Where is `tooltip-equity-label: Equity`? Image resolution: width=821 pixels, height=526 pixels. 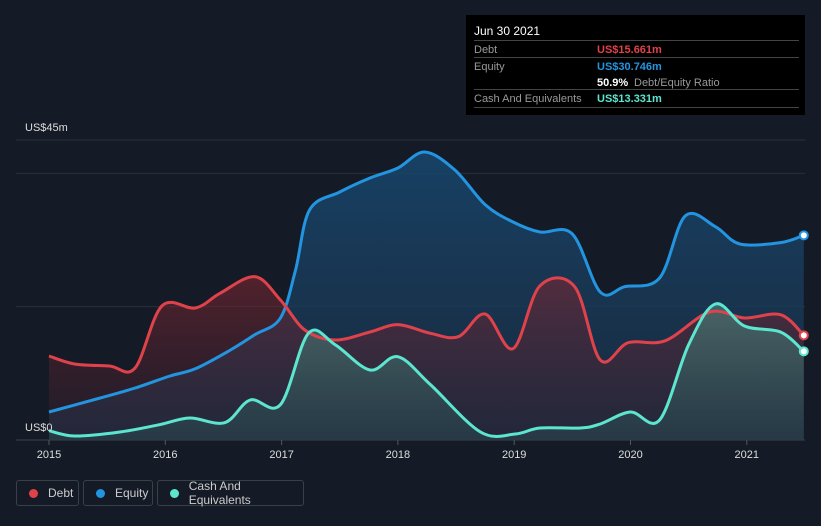
tooltip-equity-label: Equity is located at coordinates (489, 67).